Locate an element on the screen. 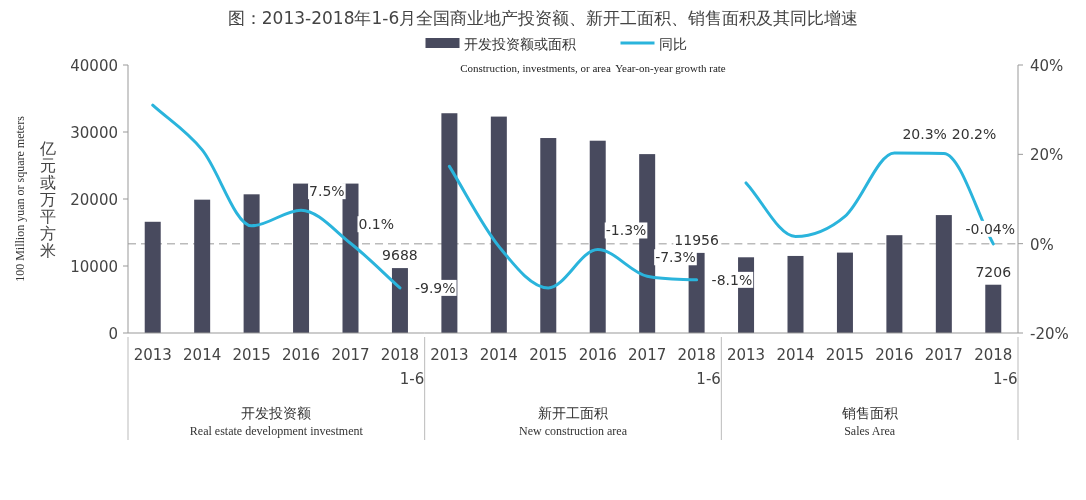 Image resolution: width=1086 pixels, height=500 pixels. y-tick-label: 40000 is located at coordinates (94, 66).